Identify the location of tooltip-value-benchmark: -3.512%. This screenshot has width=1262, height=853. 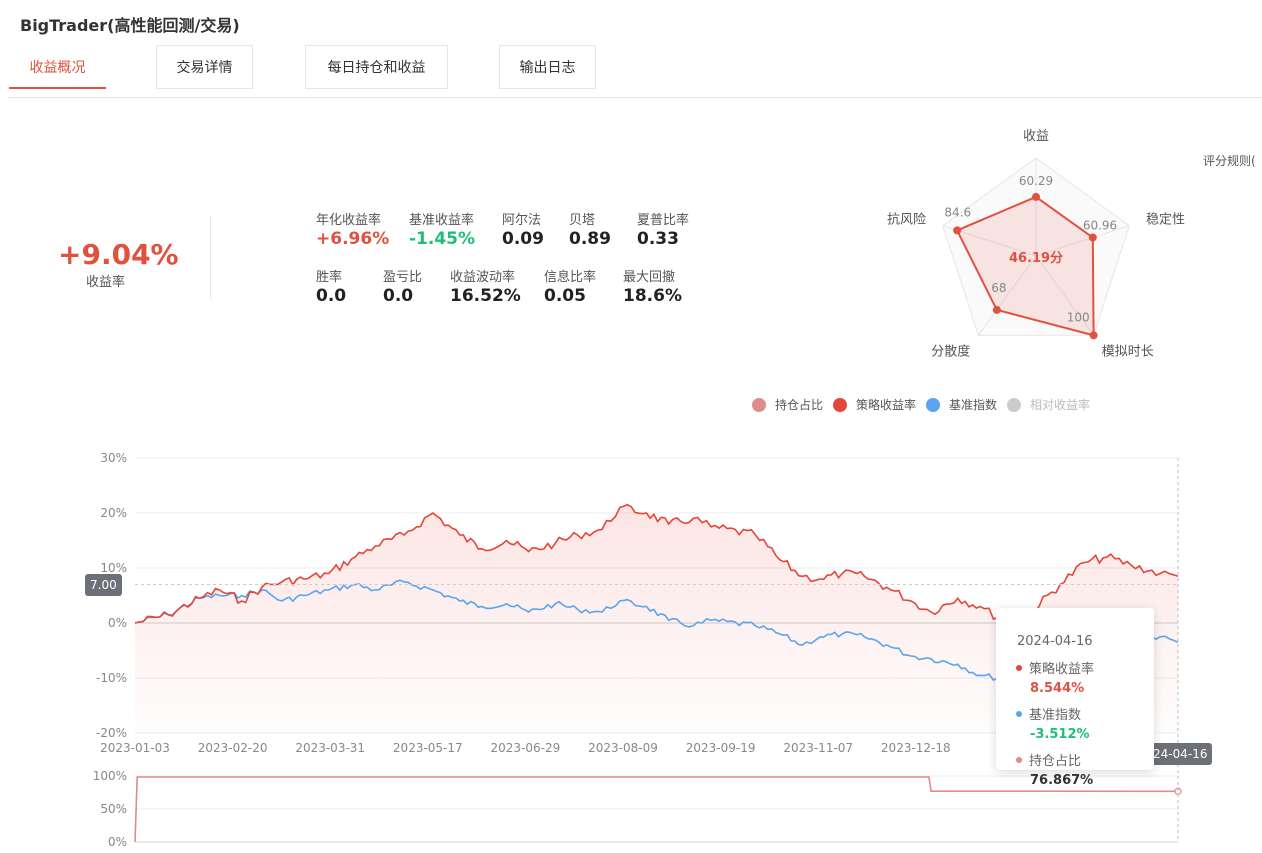
(1060, 734).